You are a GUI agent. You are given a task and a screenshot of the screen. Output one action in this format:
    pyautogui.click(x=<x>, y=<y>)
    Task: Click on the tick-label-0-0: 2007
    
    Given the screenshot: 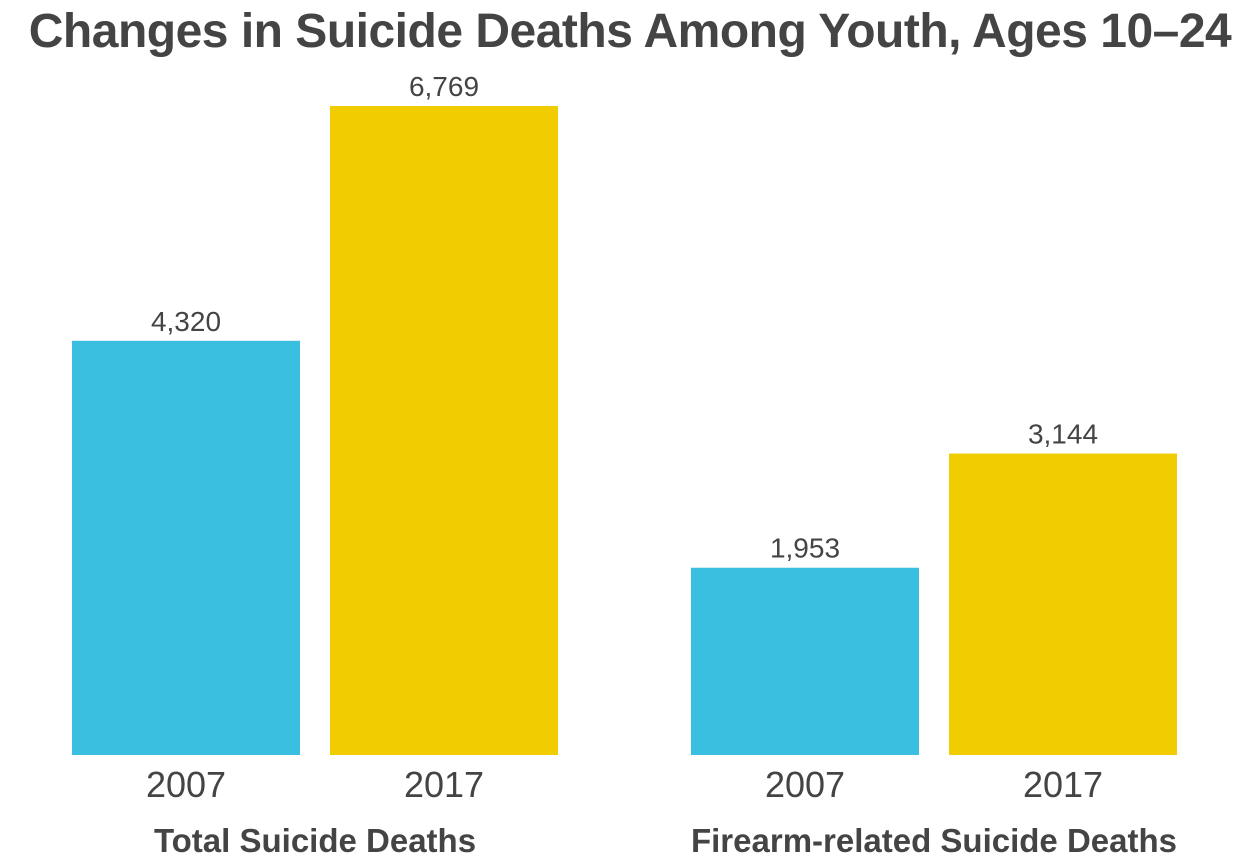 What is the action you would take?
    pyautogui.click(x=186, y=784)
    